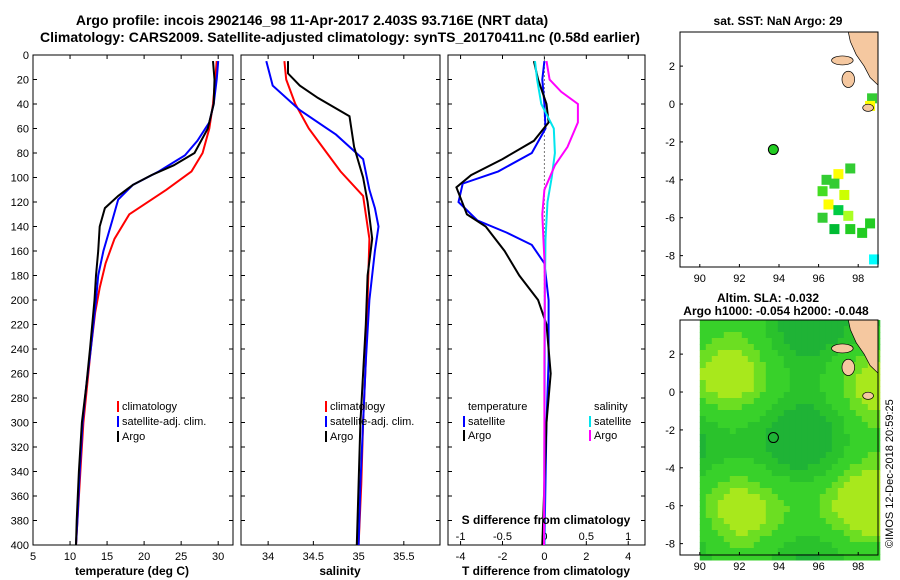  Describe the element at coordinates (20, 326) in the screenshot. I see `depth-tick-label: 220` at that location.